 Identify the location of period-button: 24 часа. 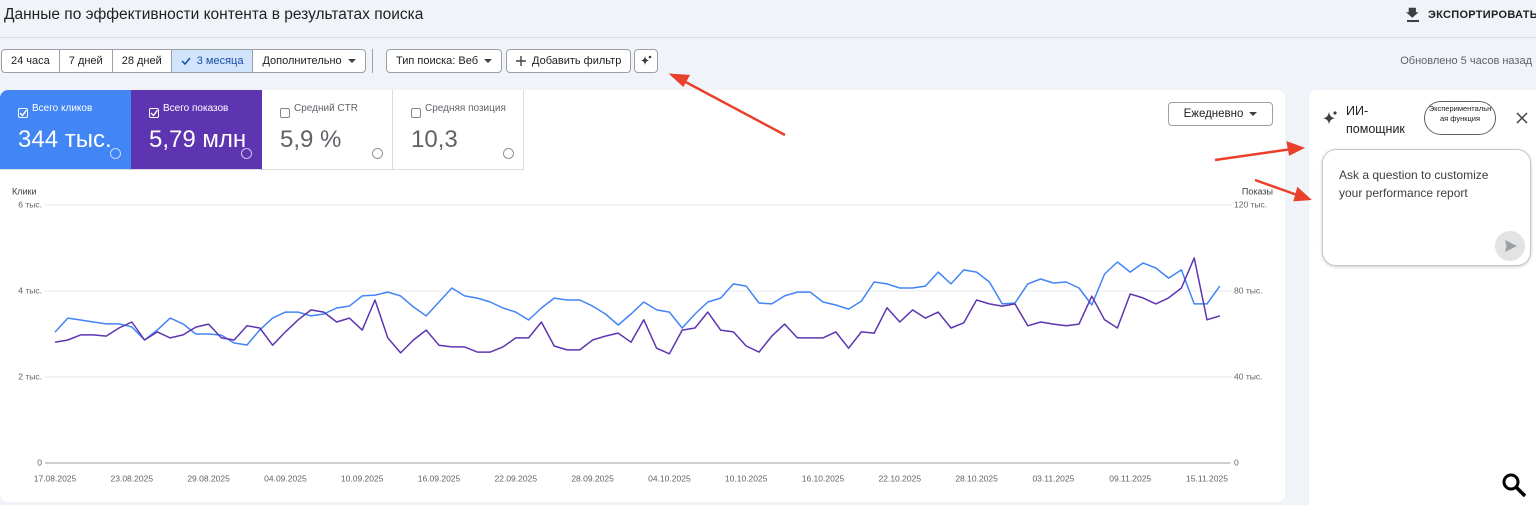
(31, 61).